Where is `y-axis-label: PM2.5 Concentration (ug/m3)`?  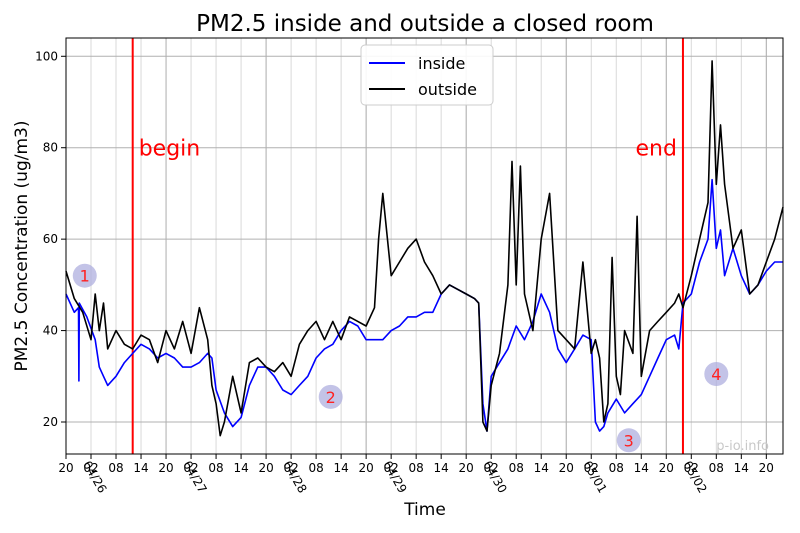 y-axis-label: PM2.5 Concentration (ug/m3) is located at coordinates (22, 246).